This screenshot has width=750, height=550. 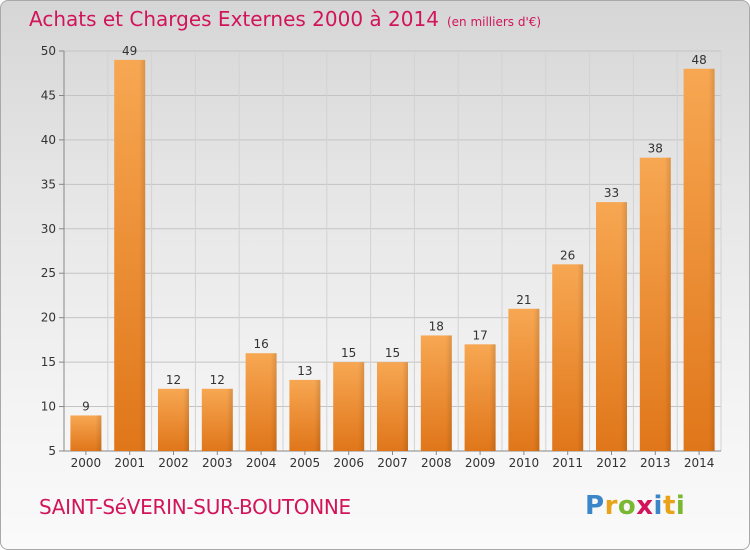 What do you see at coordinates (260, 344) in the screenshot?
I see `data-label: 16` at bounding box center [260, 344].